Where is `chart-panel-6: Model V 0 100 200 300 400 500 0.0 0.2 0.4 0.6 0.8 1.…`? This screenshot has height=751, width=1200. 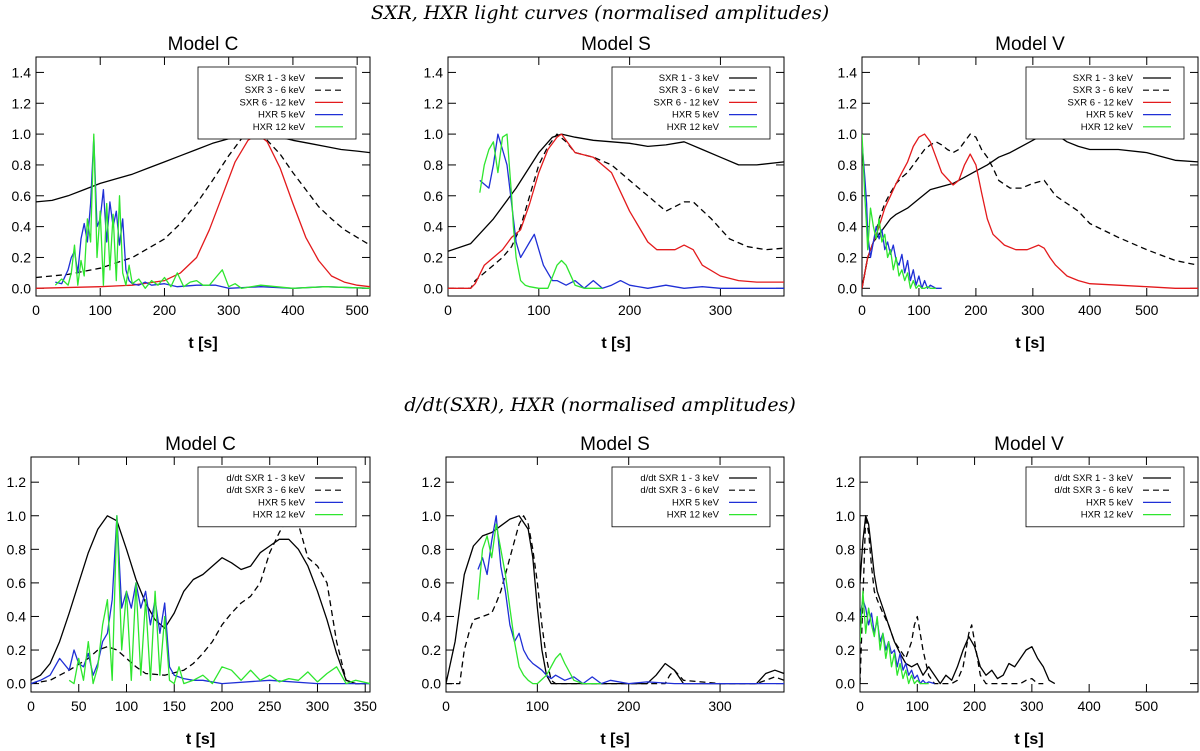 chart-panel-6: Model V 0 100 200 300 400 500 0.0 0.2 0.4 0.6 0.8 1.… is located at coordinates (1017, 591).